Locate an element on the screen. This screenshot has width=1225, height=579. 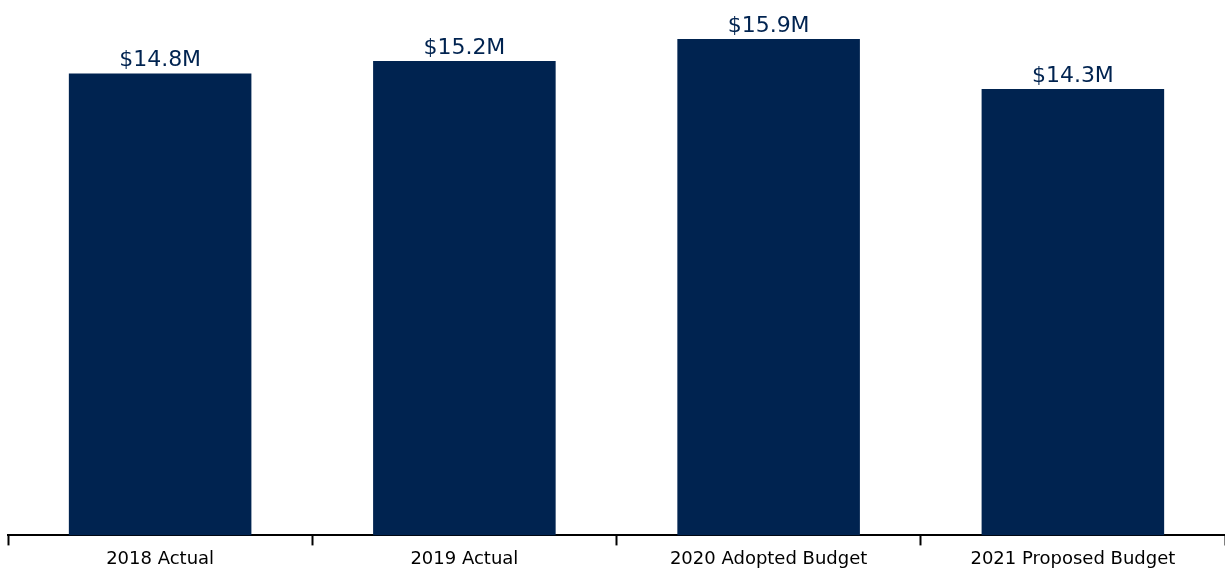
x-tick-label: 2020 Adopted Budget is located at coordinates (768, 557).